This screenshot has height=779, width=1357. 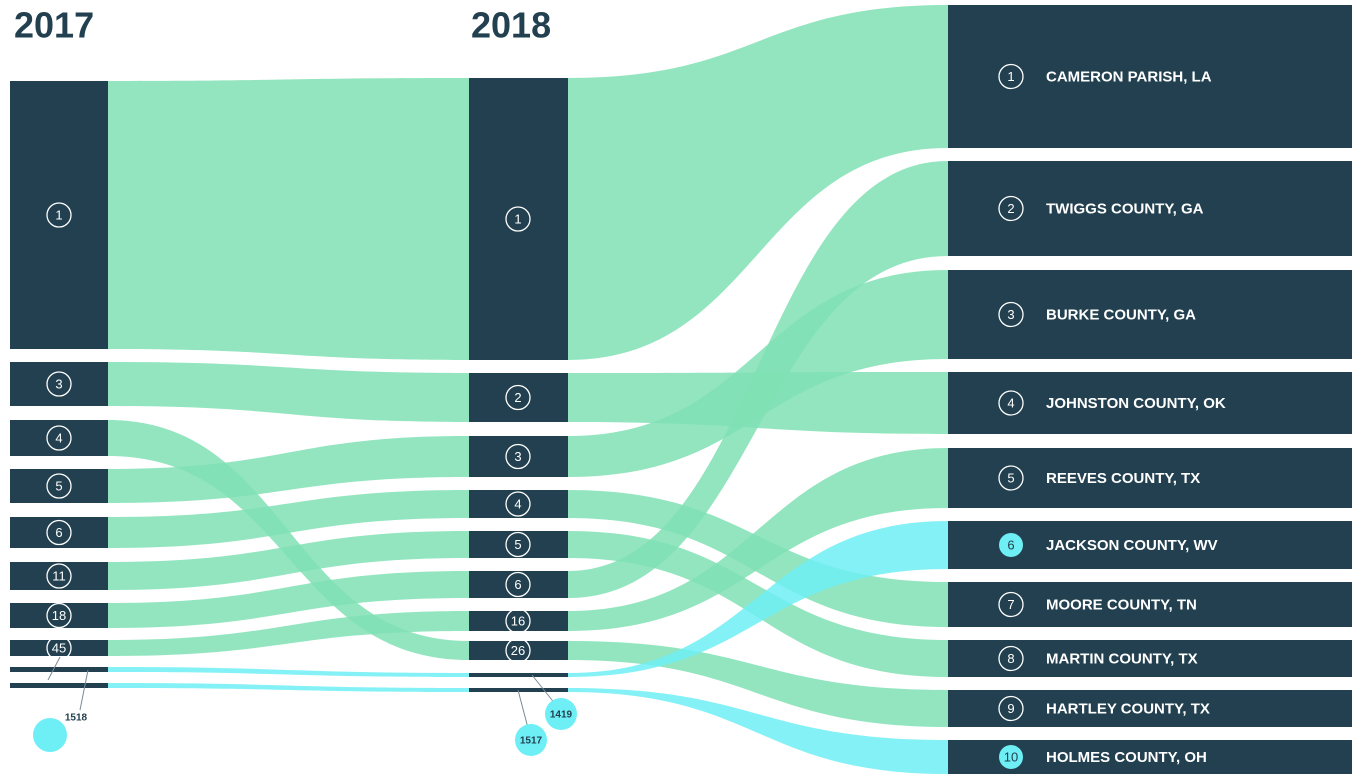 What do you see at coordinates (1128, 708) in the screenshot?
I see `county-name: HARTLEY COUNTY, TX` at bounding box center [1128, 708].